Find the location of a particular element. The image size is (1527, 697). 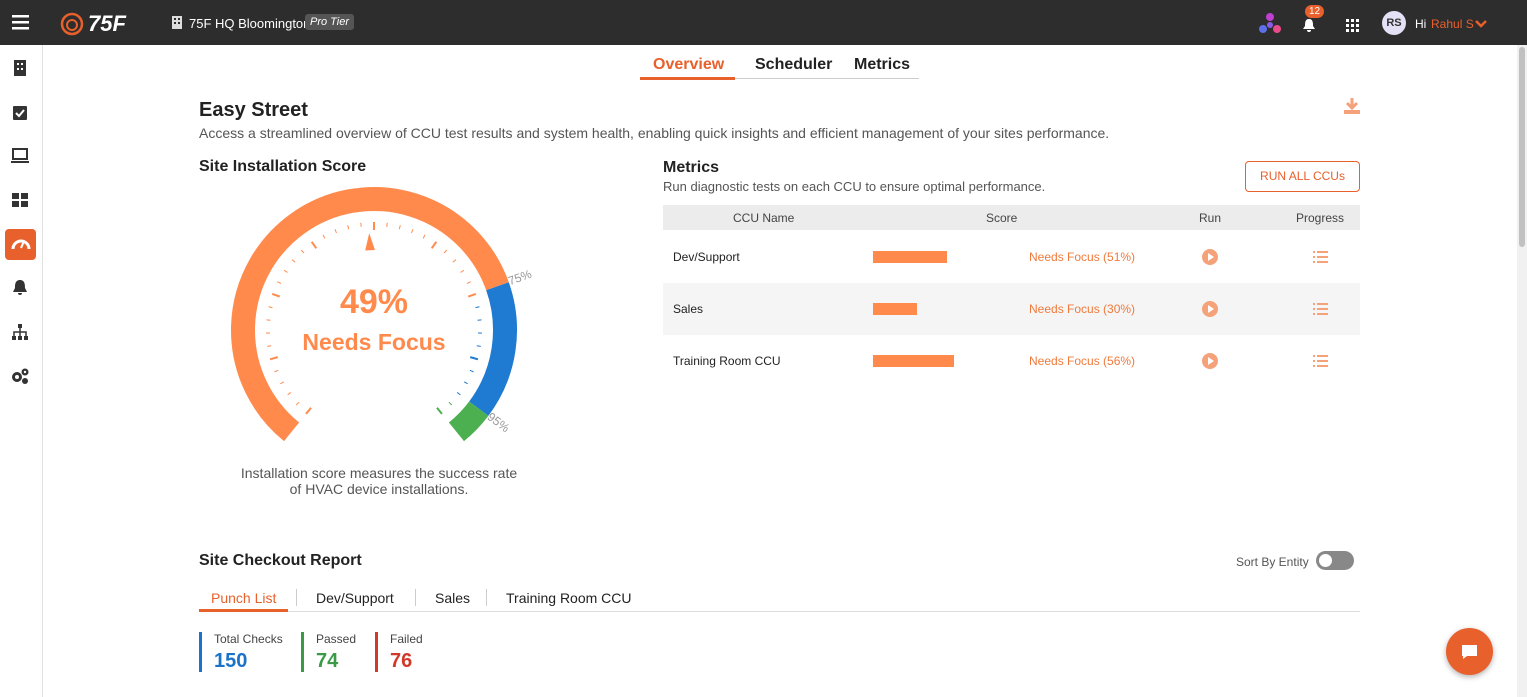

menu-button is located at coordinates (21, 22).